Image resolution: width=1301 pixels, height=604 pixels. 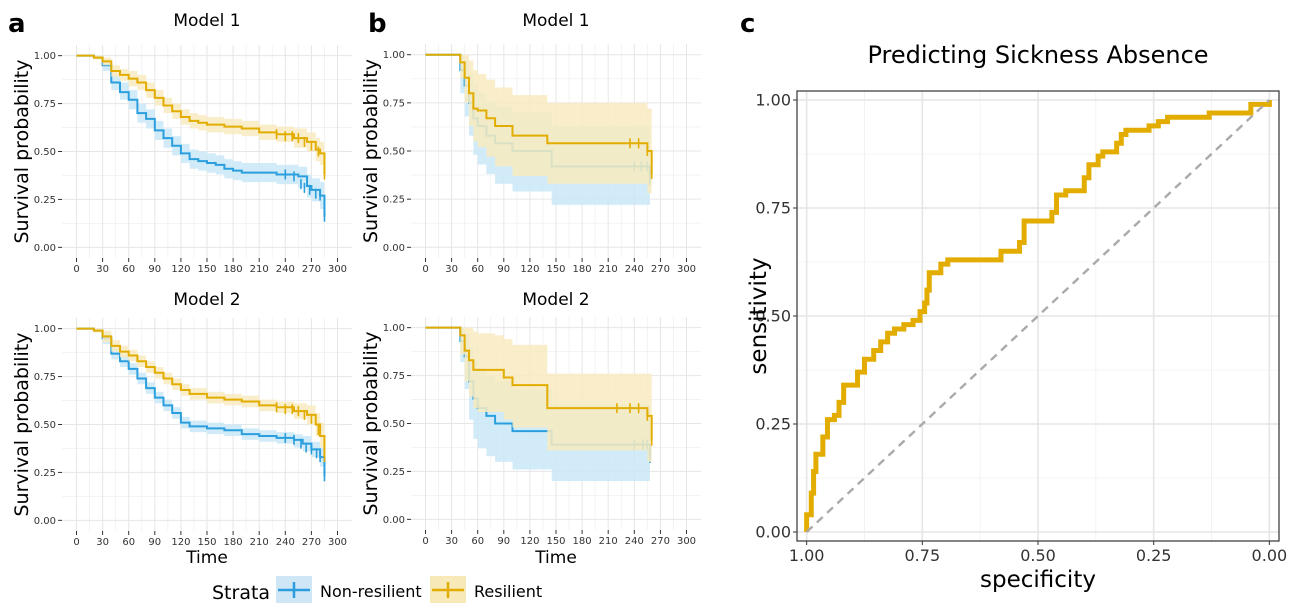 What do you see at coordinates (923, 555) in the screenshot?
I see `x-tick-label: 0.75` at bounding box center [923, 555].